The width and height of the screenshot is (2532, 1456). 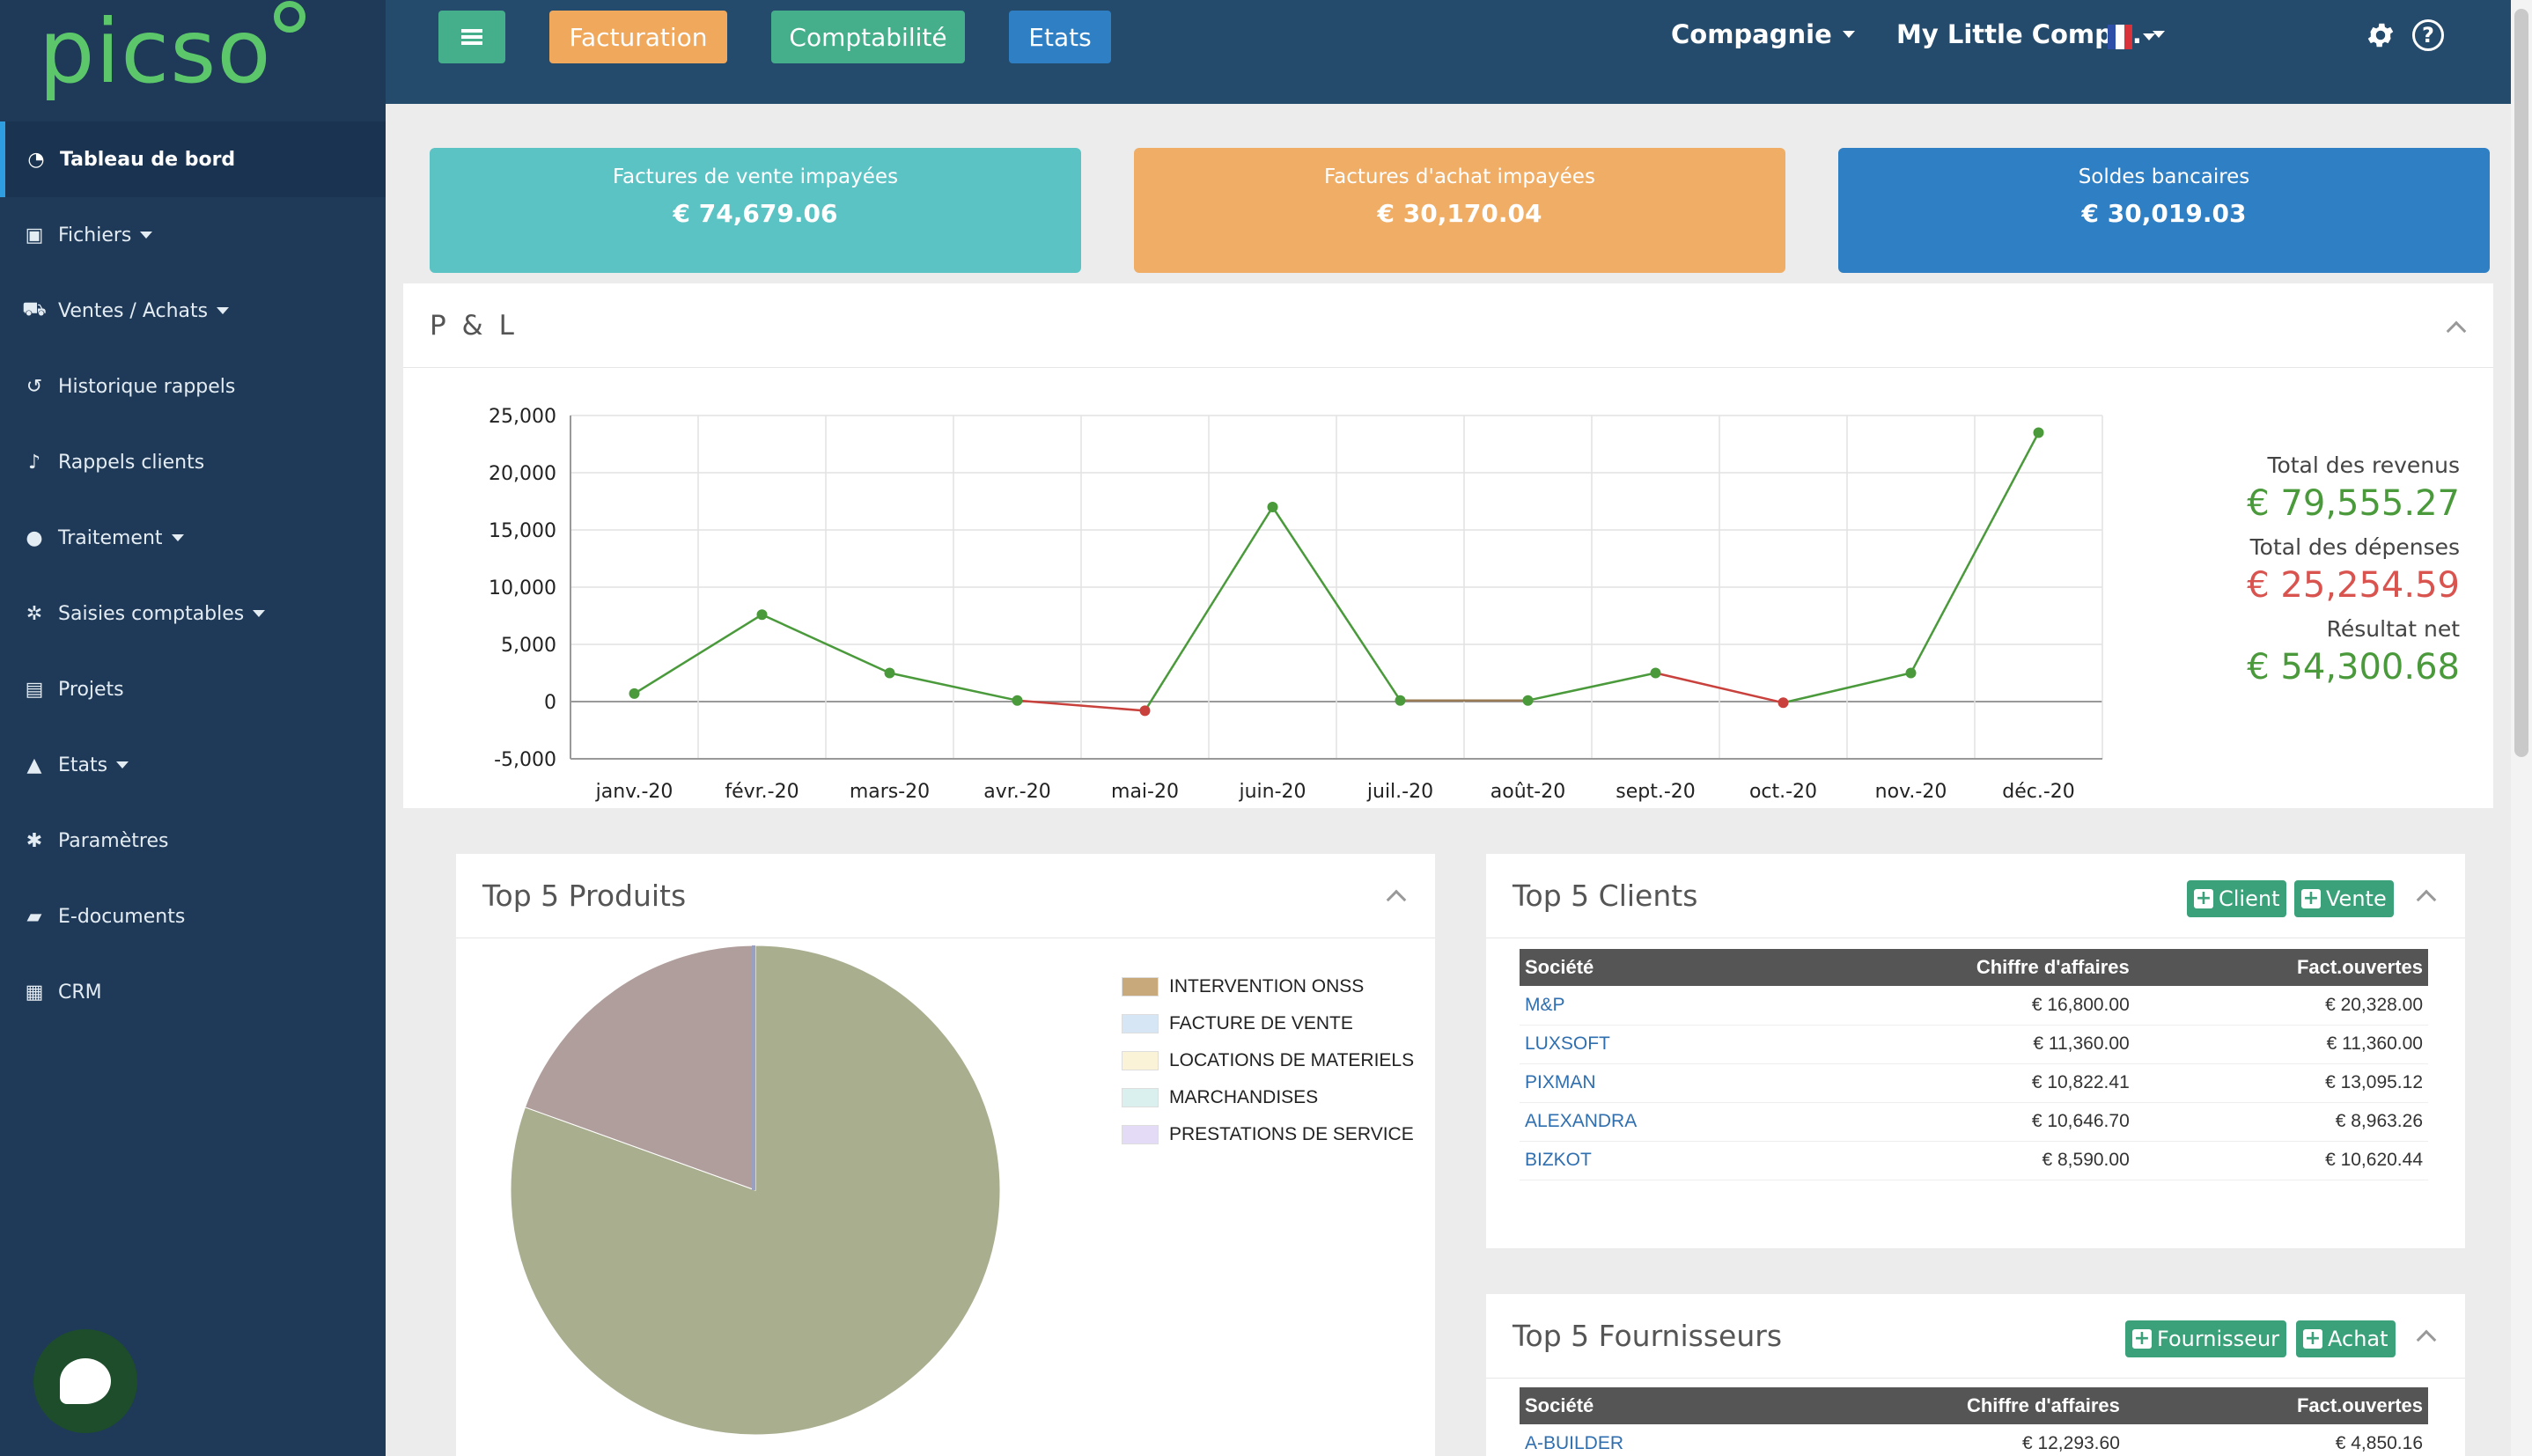 I want to click on sidebar-item-2: ⛟ Ventes / Achats, so click(x=193, y=311).